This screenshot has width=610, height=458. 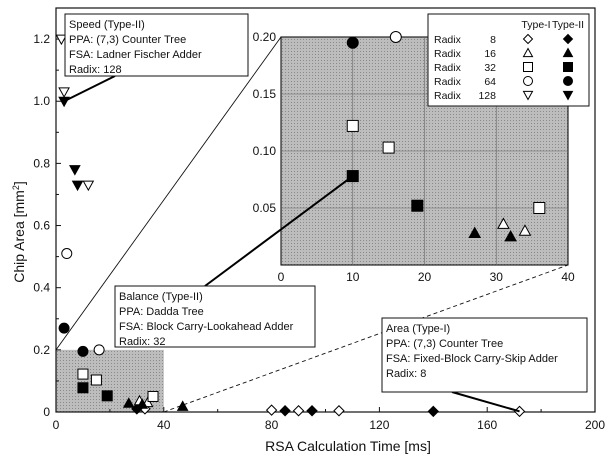 I want to click on y-tick-label: 0.2, so click(x=41, y=350).